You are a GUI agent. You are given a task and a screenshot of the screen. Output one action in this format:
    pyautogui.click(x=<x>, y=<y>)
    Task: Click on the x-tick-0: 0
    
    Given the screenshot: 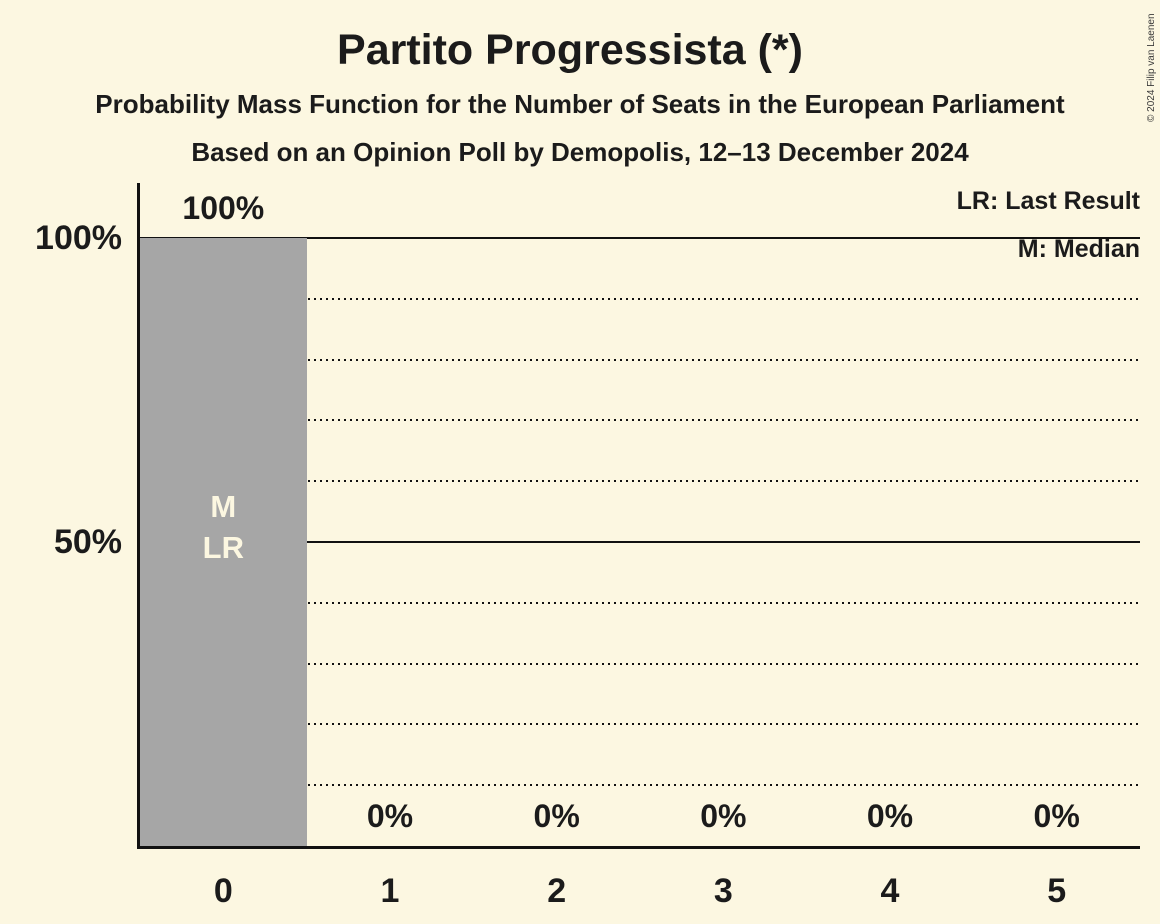 What is the action you would take?
    pyautogui.click(x=223, y=891)
    